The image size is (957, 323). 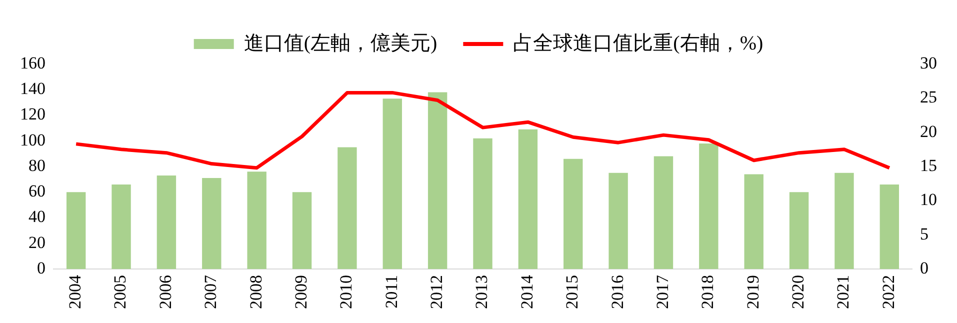 I want to click on y-tick-label: 60, so click(x=37, y=191).